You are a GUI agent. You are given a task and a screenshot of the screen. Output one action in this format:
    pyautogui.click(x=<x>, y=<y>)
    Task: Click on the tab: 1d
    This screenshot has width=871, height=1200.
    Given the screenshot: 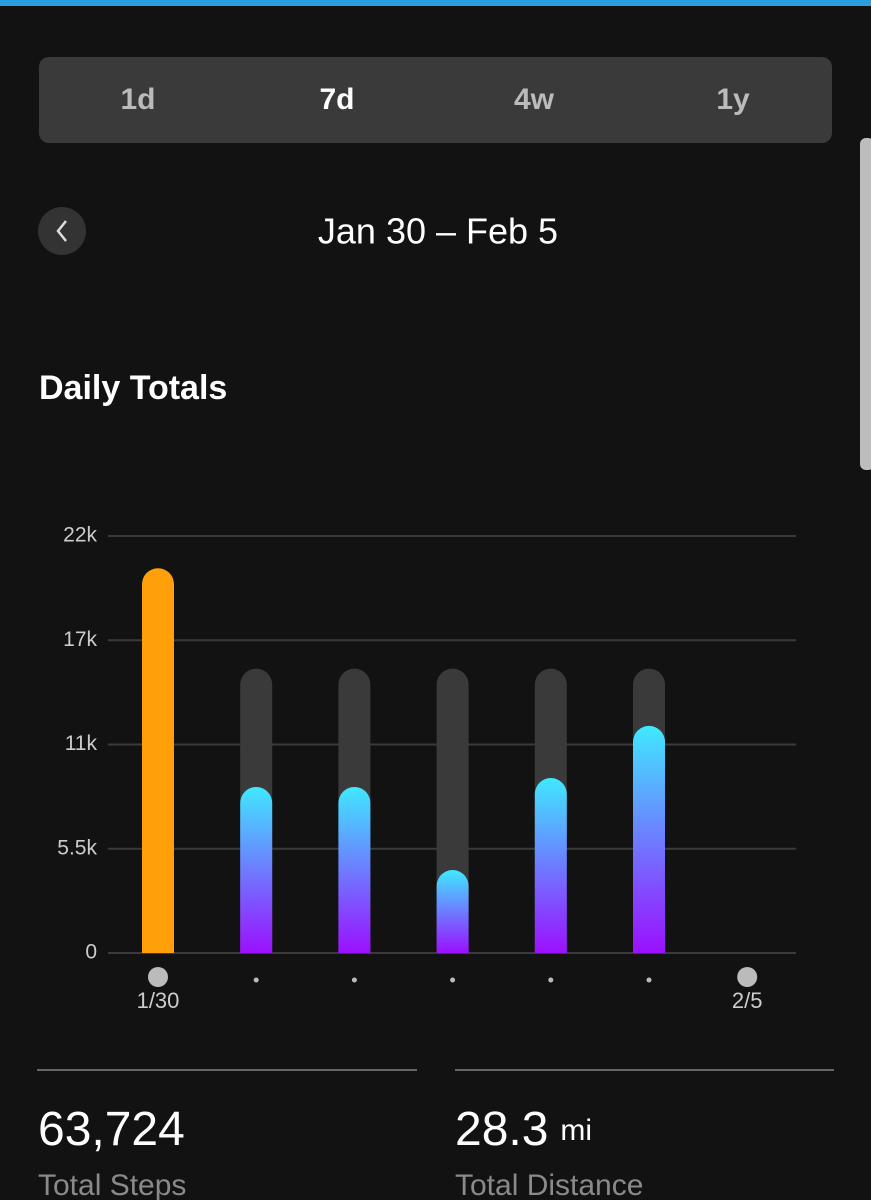 What is the action you would take?
    pyautogui.click(x=137, y=99)
    